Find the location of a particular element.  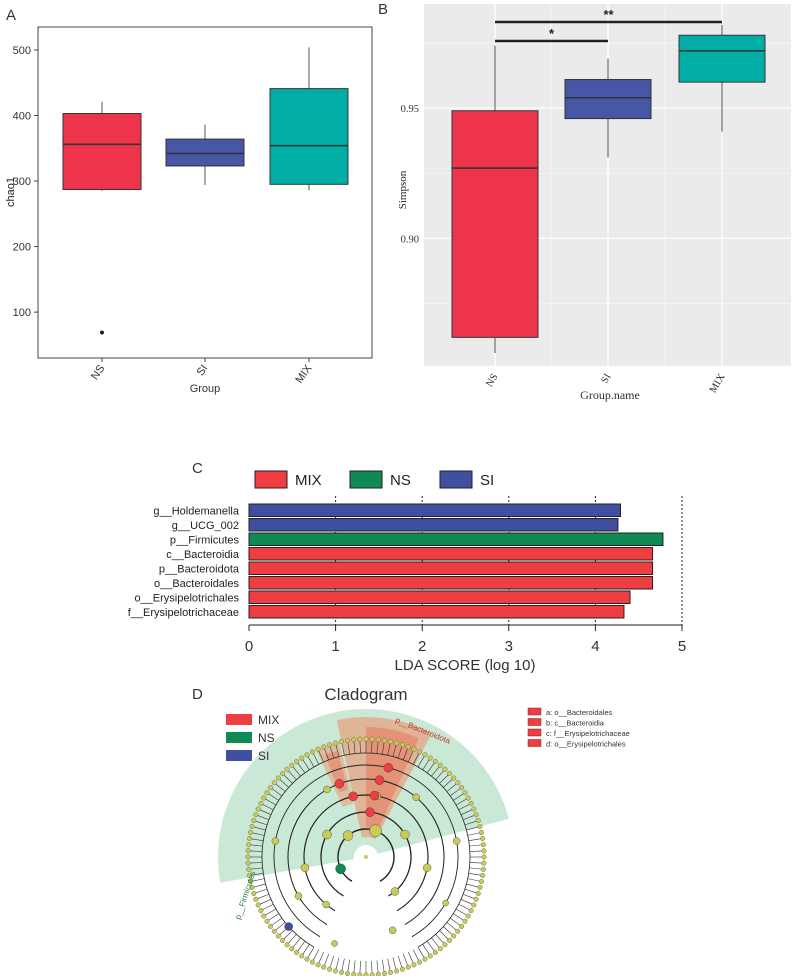

cladogram-title: Cladogram is located at coordinates (365, 694).